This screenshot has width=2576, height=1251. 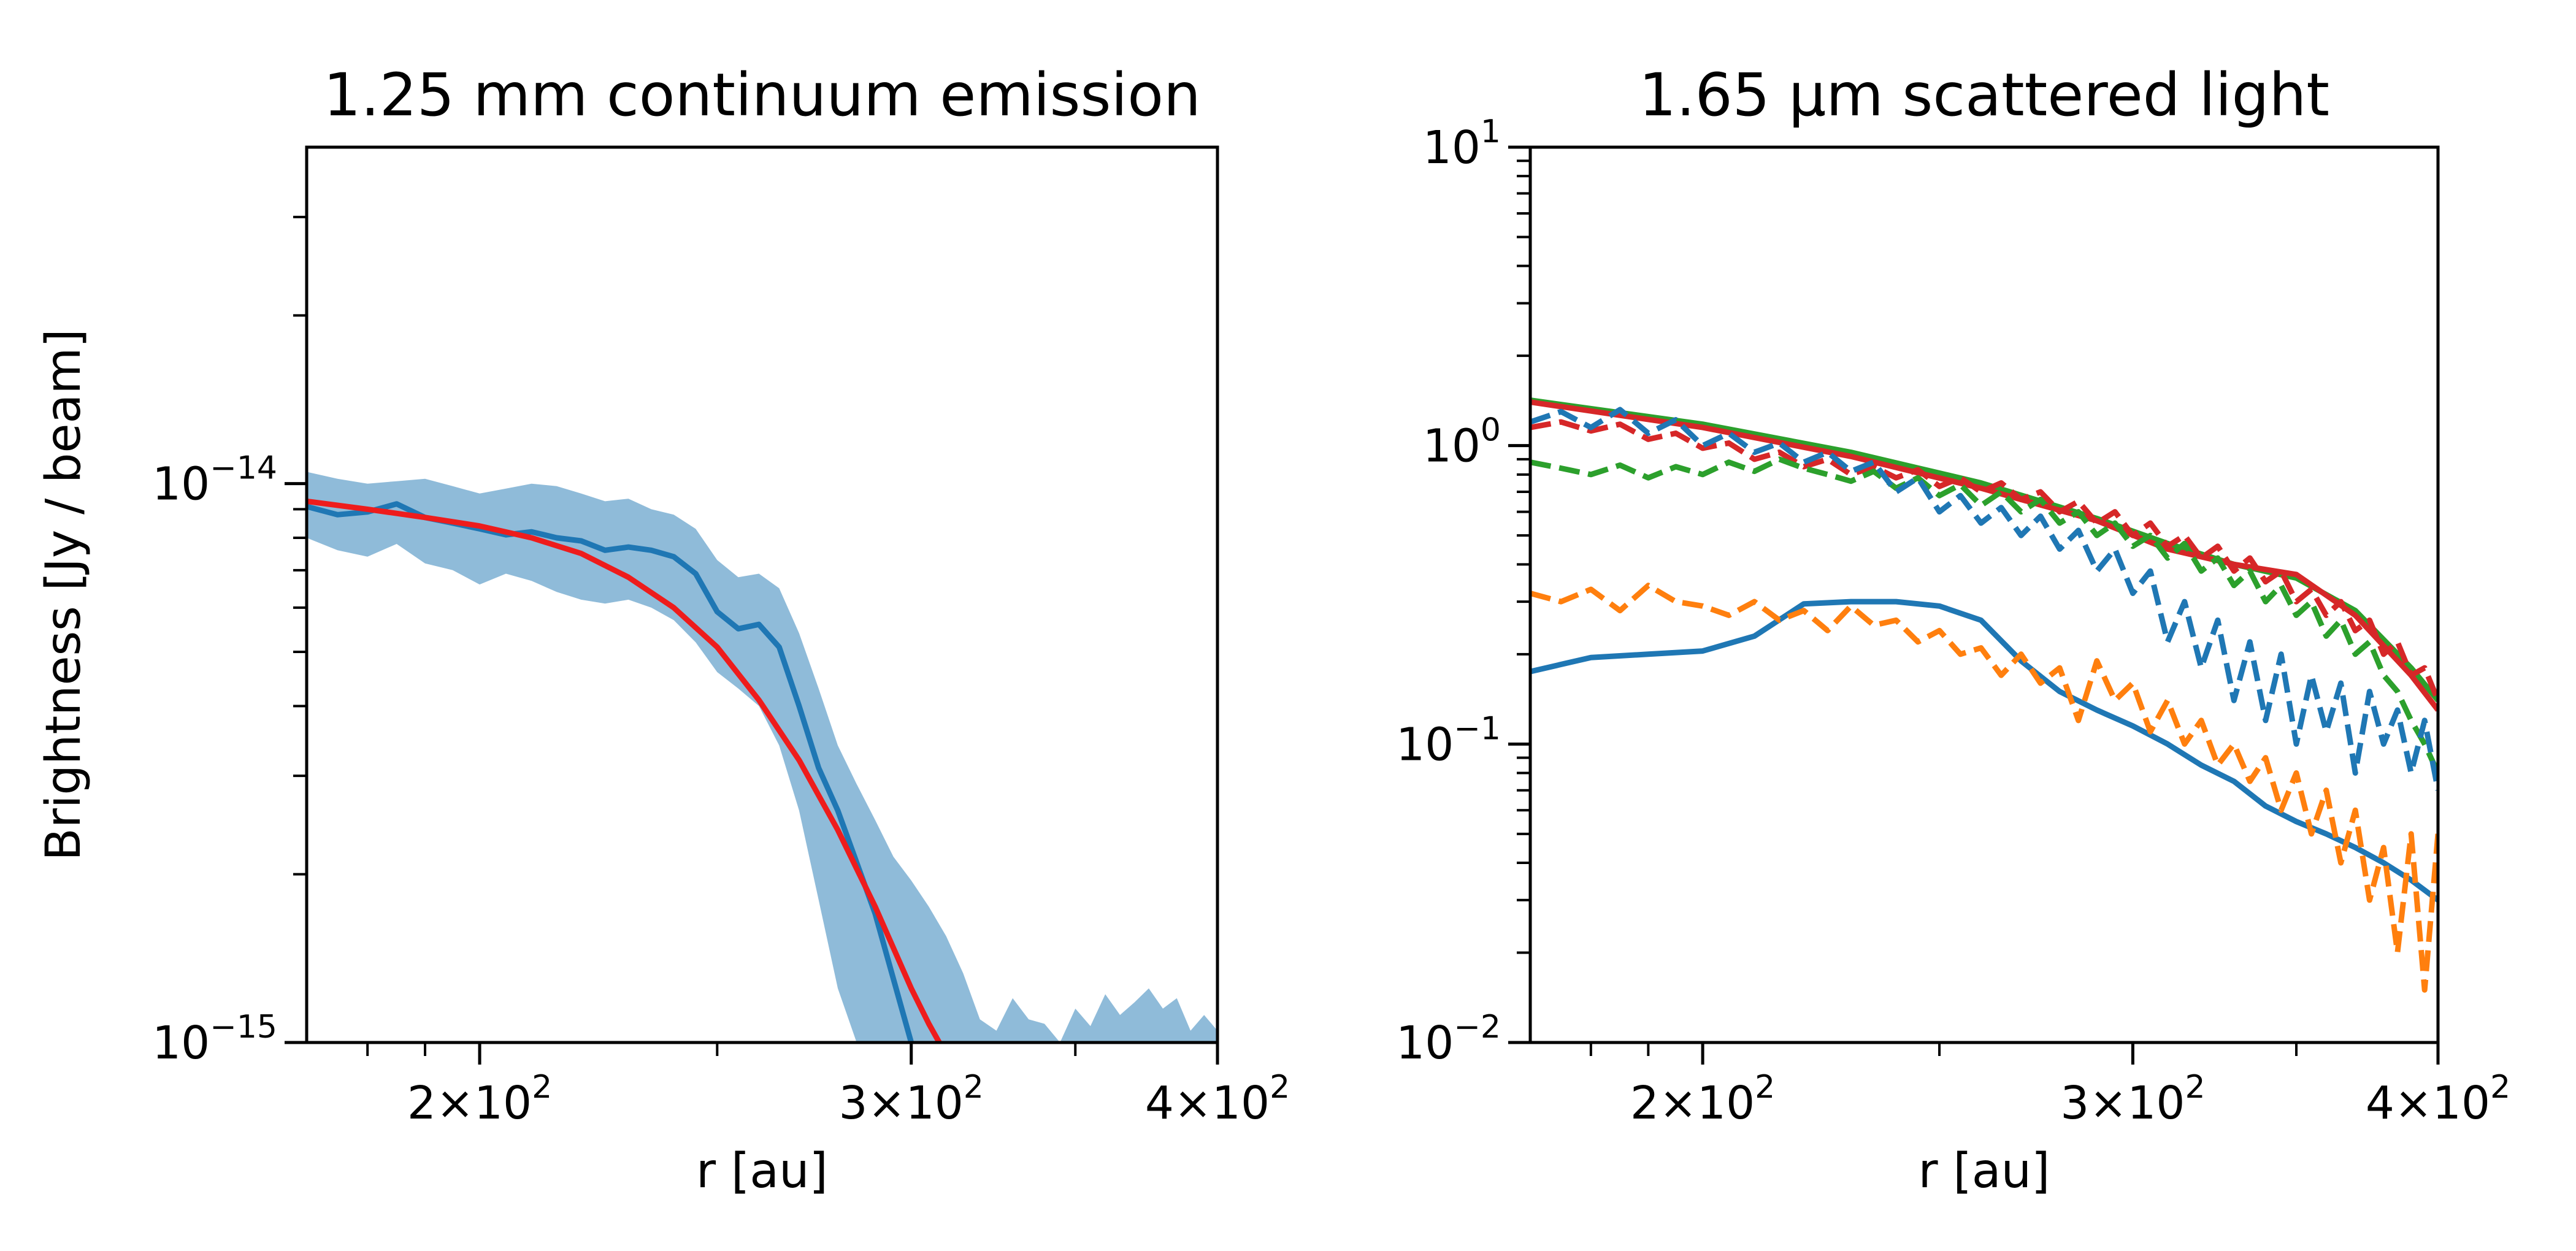 I want to click on x-axis-label-scattered: r [au], so click(x=1984, y=1172).